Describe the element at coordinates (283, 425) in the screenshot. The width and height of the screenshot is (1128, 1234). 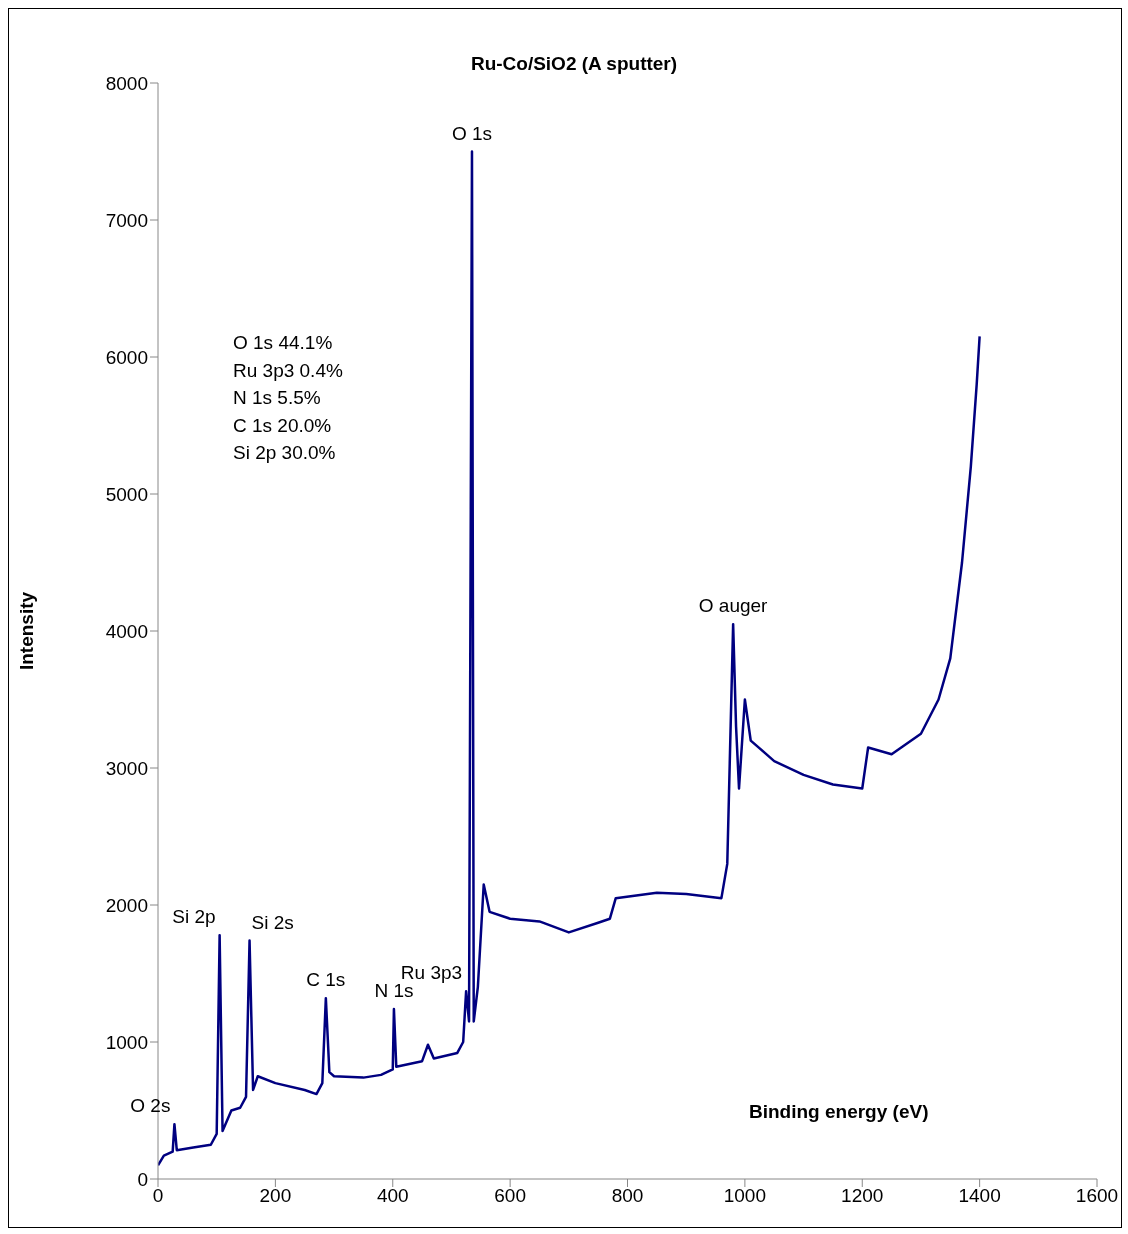
I see `annotation: C 1s 20.0%` at that location.